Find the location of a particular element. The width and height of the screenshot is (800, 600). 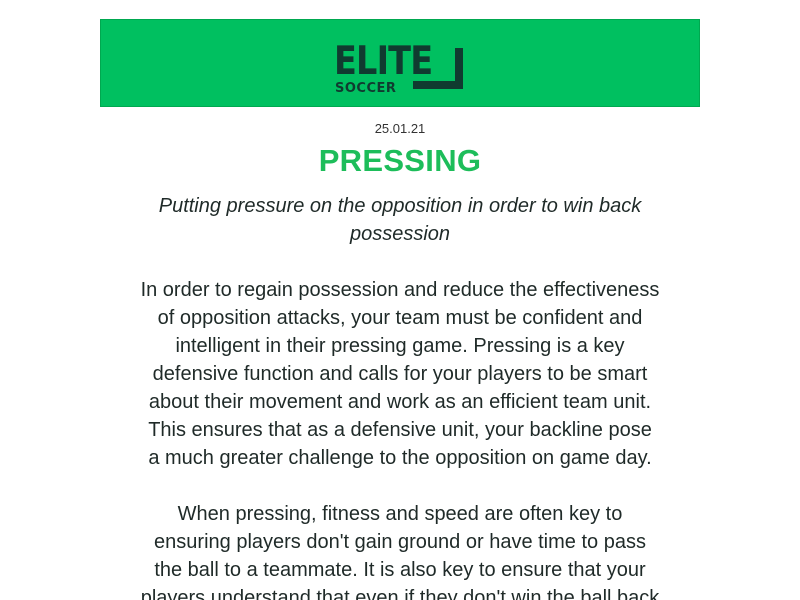

logo-bracket-horizontal is located at coordinates (438, 85).